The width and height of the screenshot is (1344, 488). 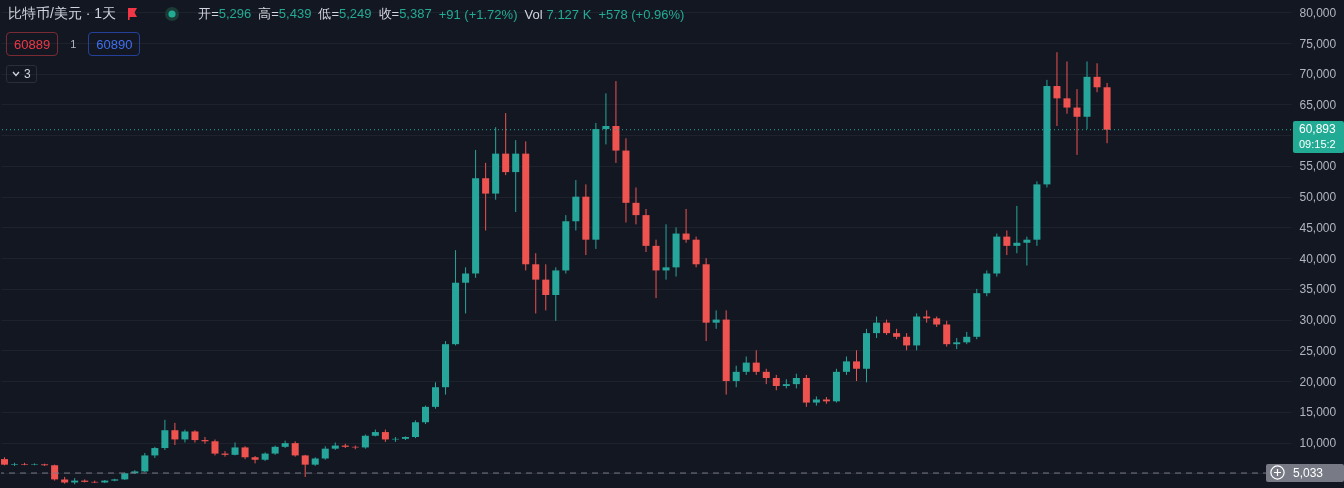 I want to click on y-tick-label: 35,000, so click(x=1318, y=289).